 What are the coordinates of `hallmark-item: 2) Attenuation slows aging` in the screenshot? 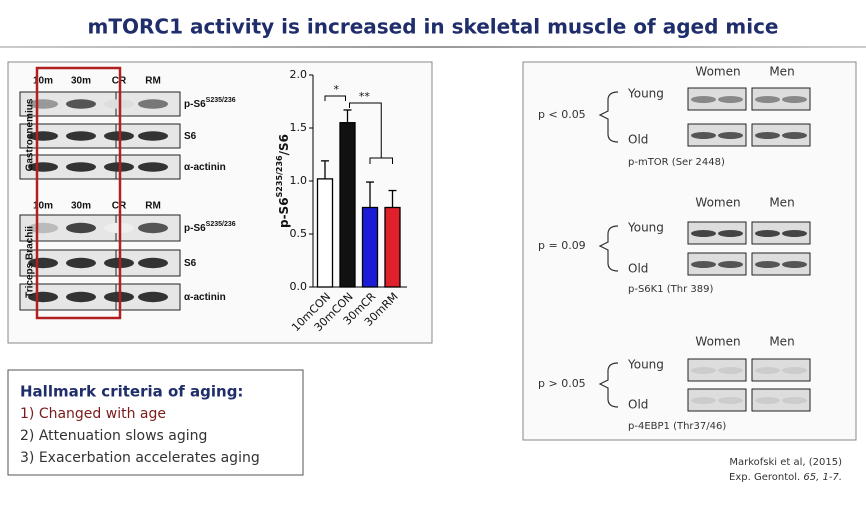 It's located at (113, 436).